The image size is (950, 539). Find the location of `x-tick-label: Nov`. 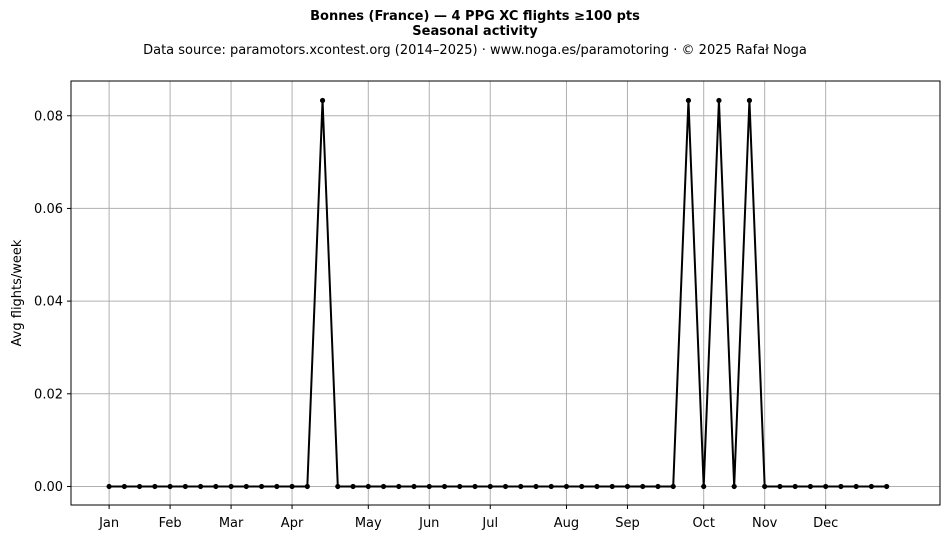

x-tick-label: Nov is located at coordinates (765, 523).